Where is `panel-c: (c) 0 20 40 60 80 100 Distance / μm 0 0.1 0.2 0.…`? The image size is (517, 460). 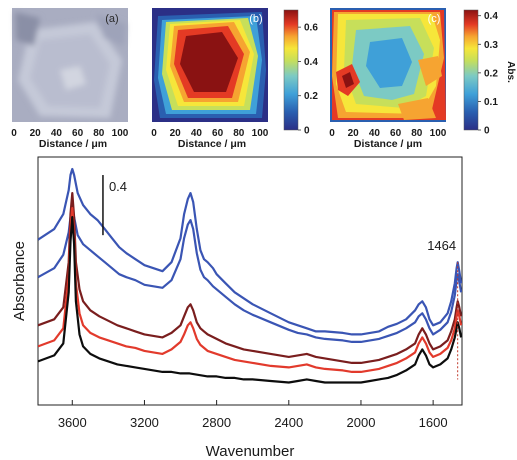 panel-c: (c) 0 20 40 60 80 100 Distance / μm 0 0.1 0.2 0.… is located at coordinates (422, 79).